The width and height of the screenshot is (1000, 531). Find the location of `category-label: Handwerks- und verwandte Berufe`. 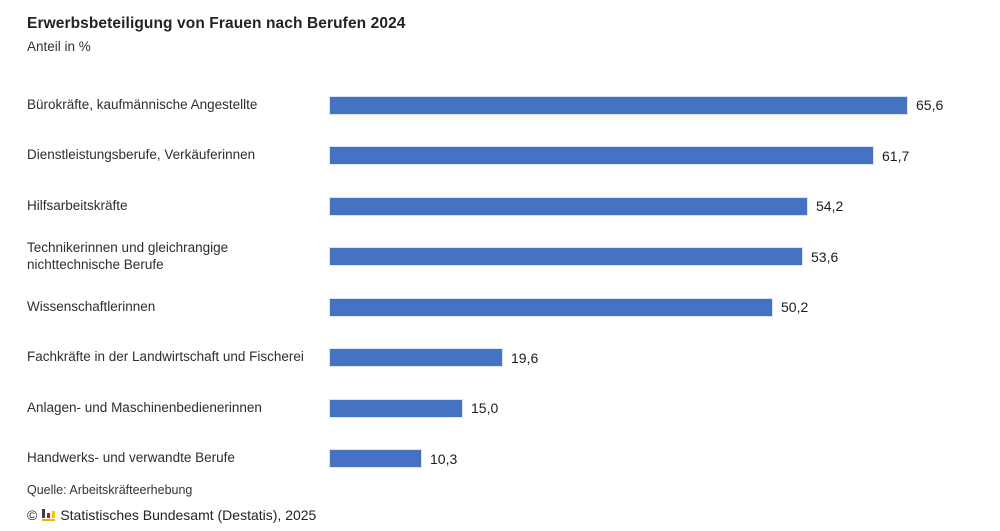

category-label: Handwerks- und verwandte Berufe is located at coordinates (131, 458).